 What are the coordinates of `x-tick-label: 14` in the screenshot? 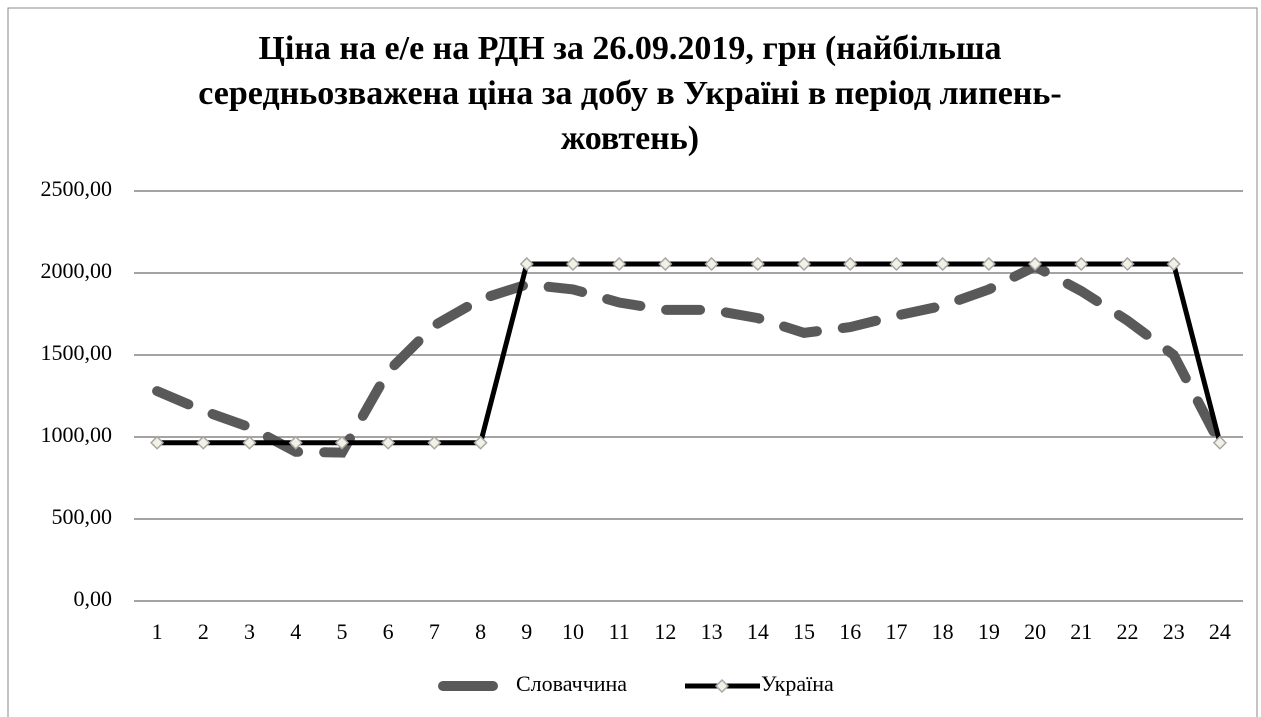 It's located at (758, 631).